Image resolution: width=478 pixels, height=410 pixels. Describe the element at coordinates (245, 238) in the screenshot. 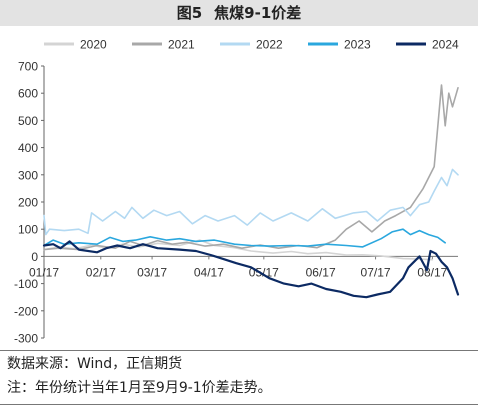

I see `series-line-2023` at that location.